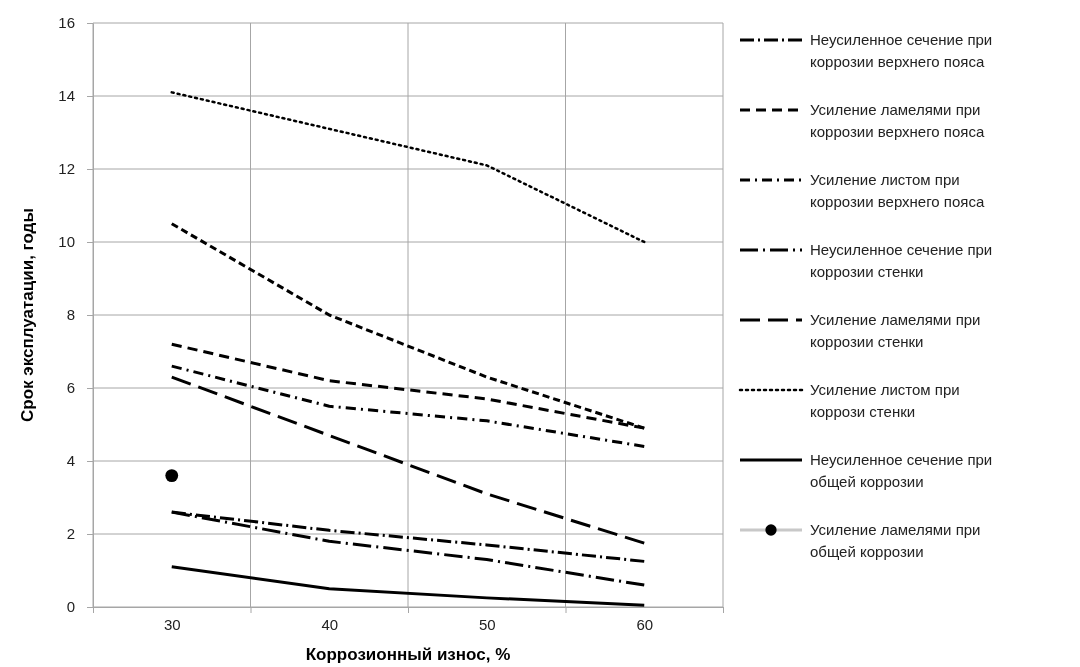 The height and width of the screenshot is (667, 1080). What do you see at coordinates (172, 624) in the screenshot?
I see `x-tick-label: 30` at bounding box center [172, 624].